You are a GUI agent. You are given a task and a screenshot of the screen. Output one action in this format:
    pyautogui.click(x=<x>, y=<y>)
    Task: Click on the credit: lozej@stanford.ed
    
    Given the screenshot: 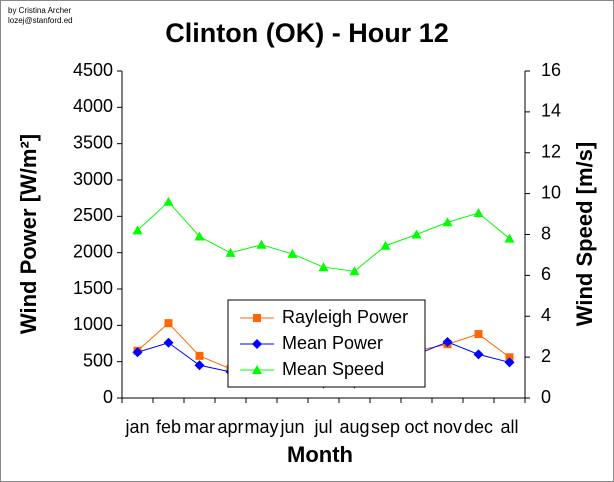 What is the action you would take?
    pyautogui.click(x=40, y=20)
    